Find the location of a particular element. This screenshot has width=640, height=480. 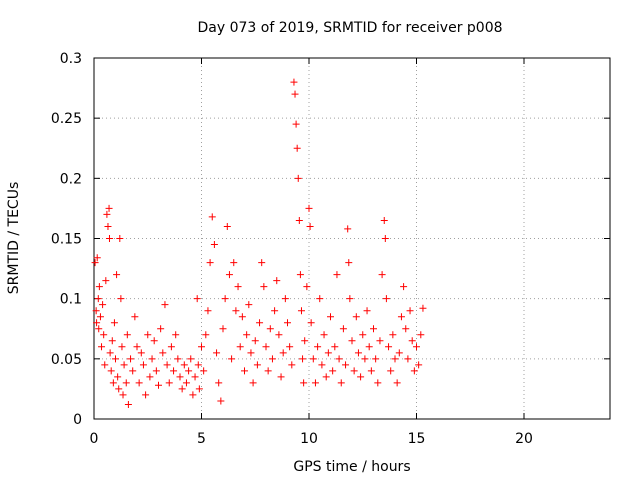

x-tick-label: 0 is located at coordinates (94, 439).